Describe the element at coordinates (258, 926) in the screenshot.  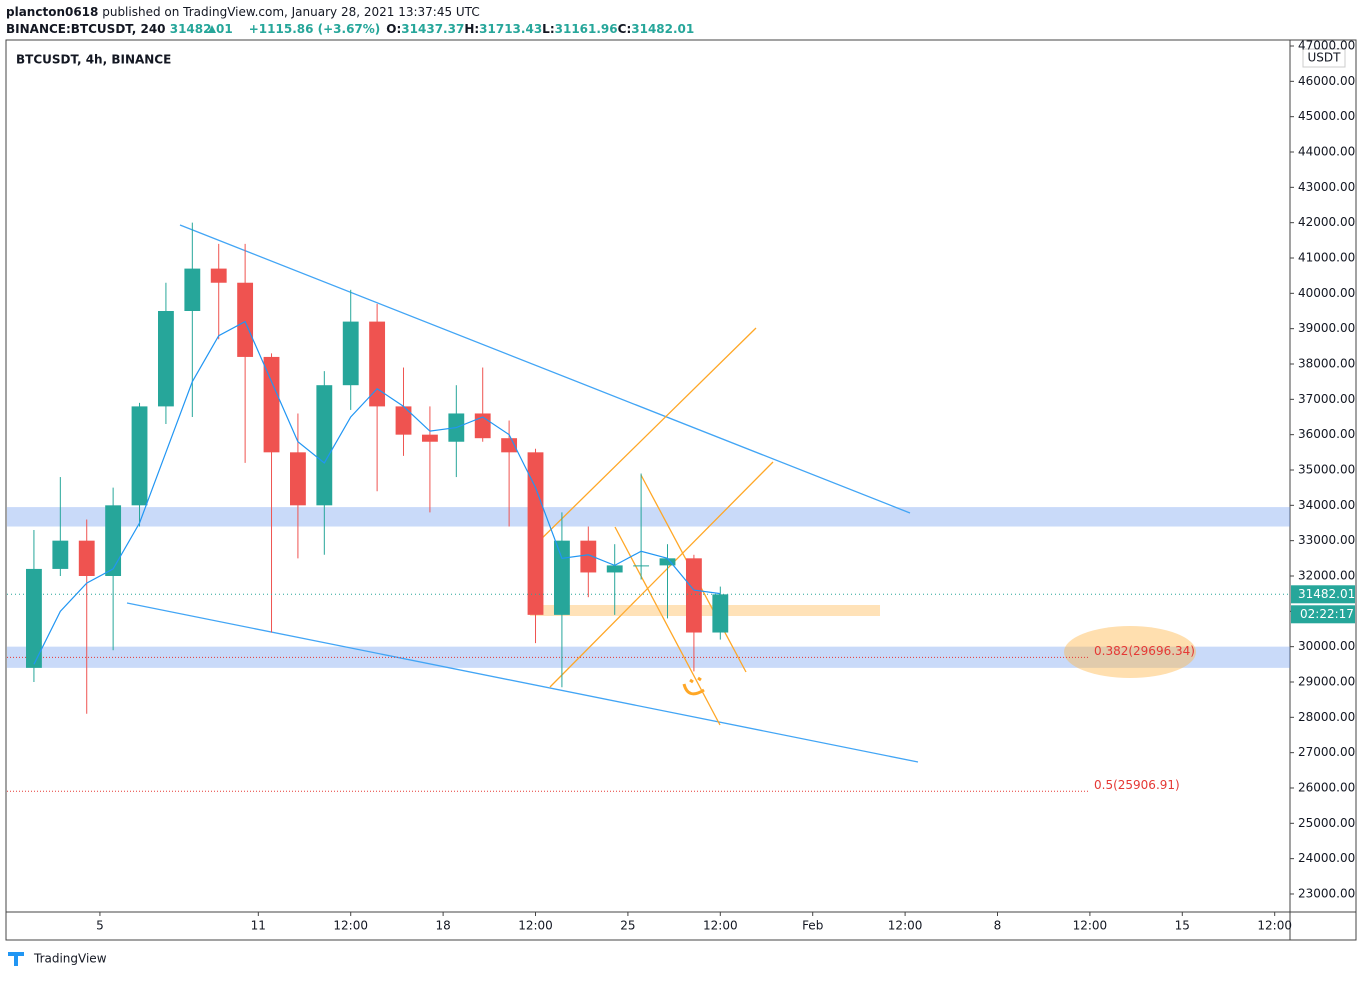
I see `x-tick-label: 11` at that location.